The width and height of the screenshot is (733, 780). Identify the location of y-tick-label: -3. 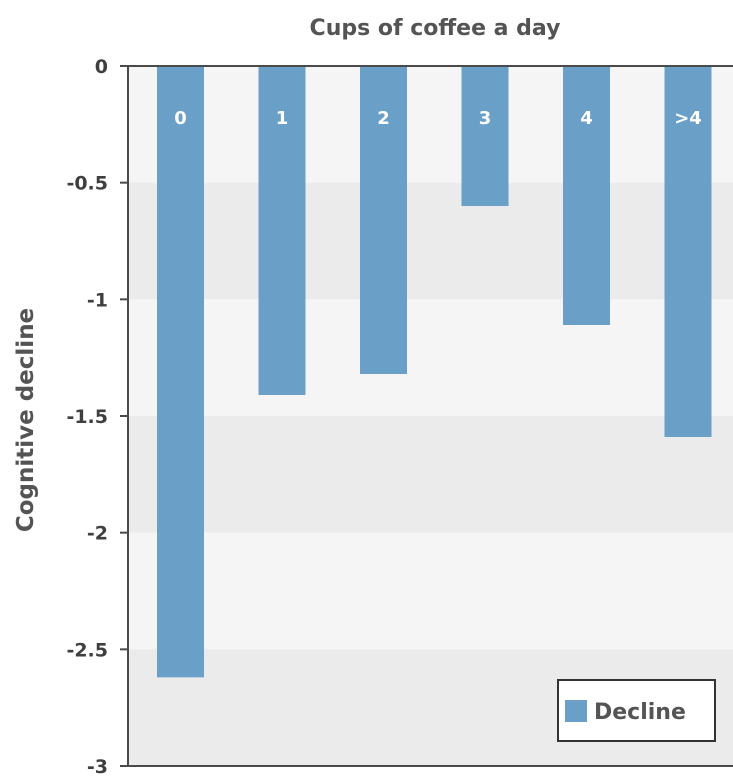
(97, 767).